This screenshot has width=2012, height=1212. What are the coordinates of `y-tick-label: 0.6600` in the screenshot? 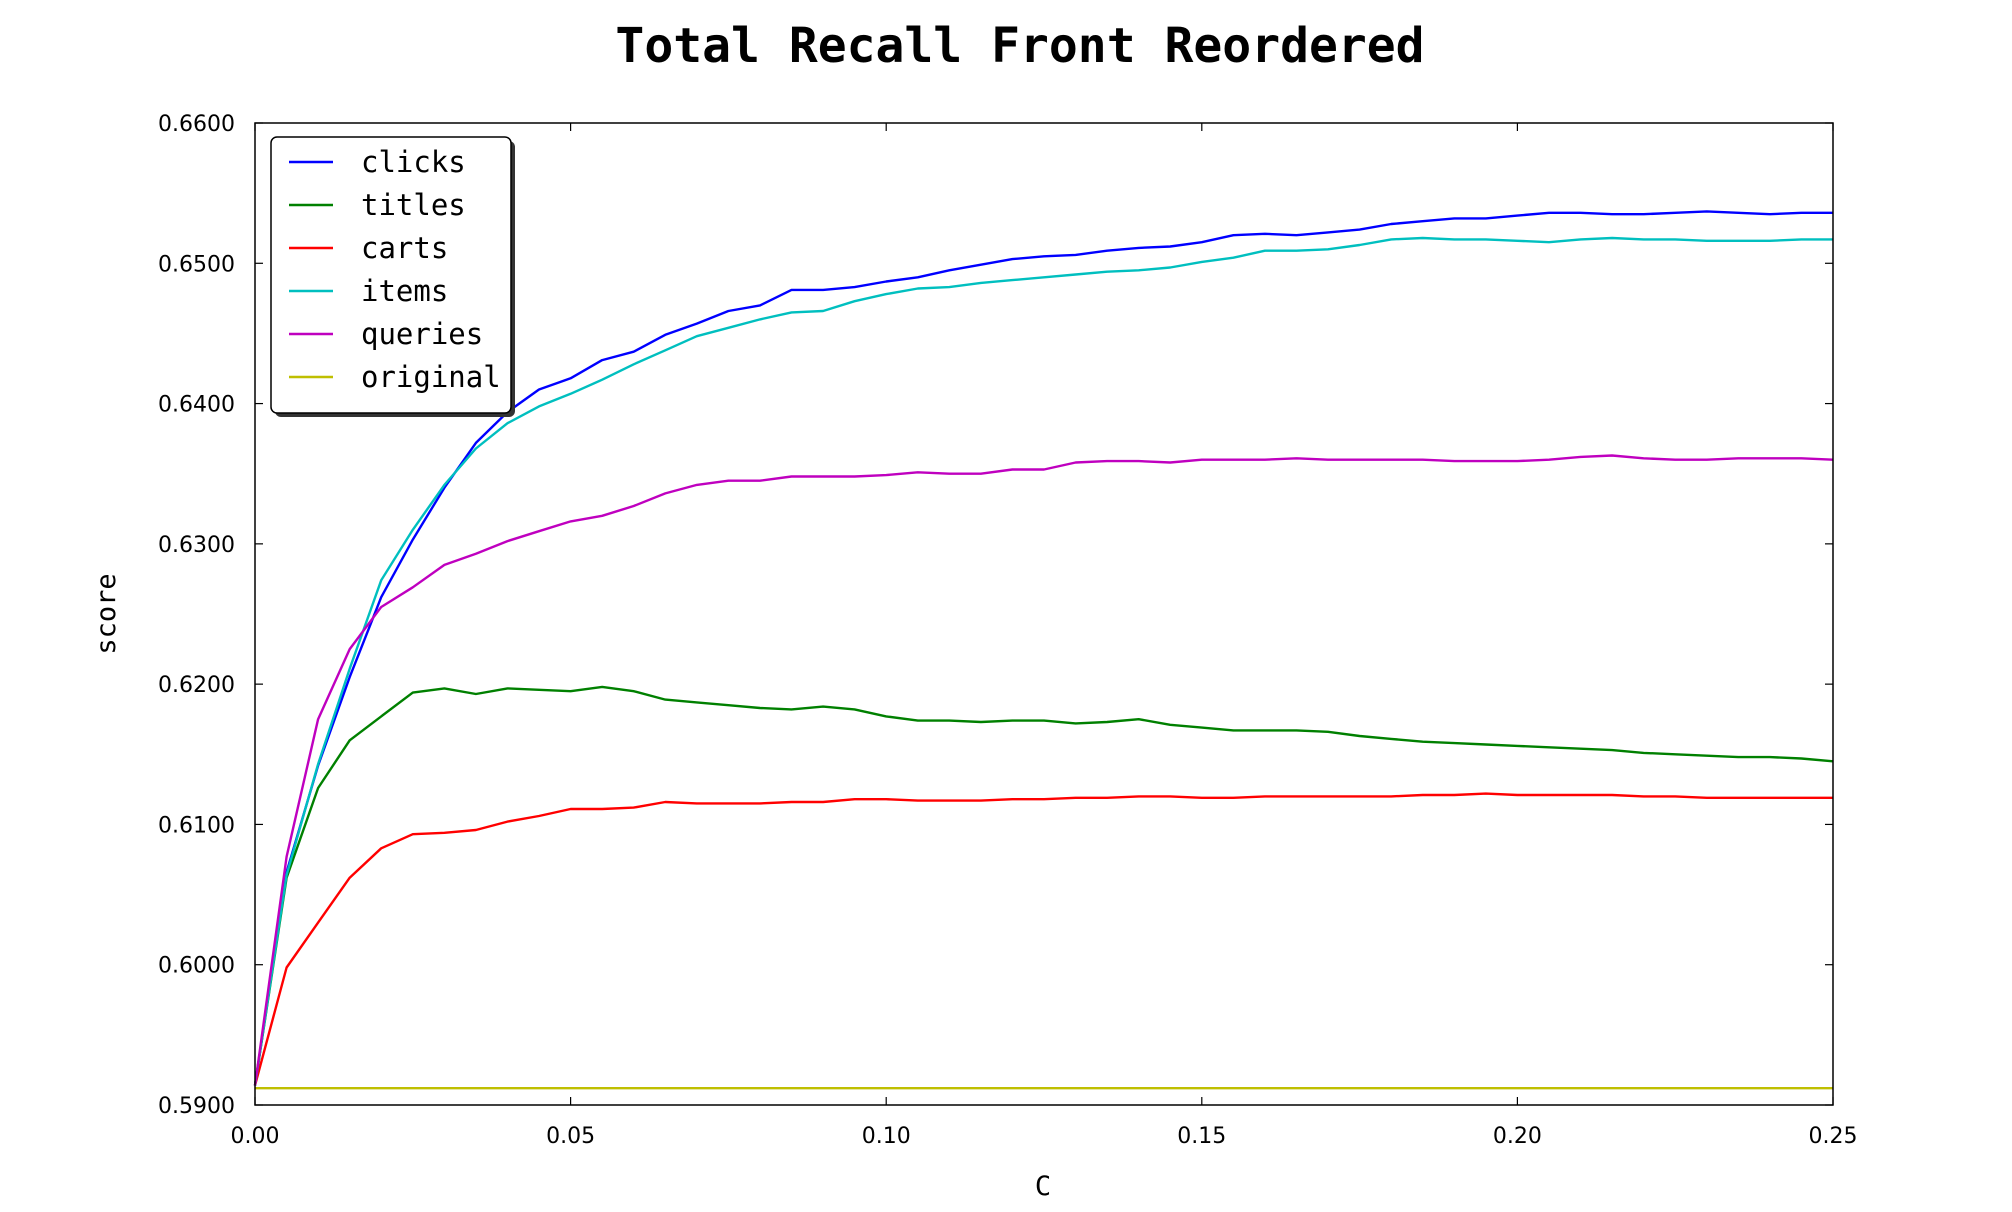 It's located at (196, 124).